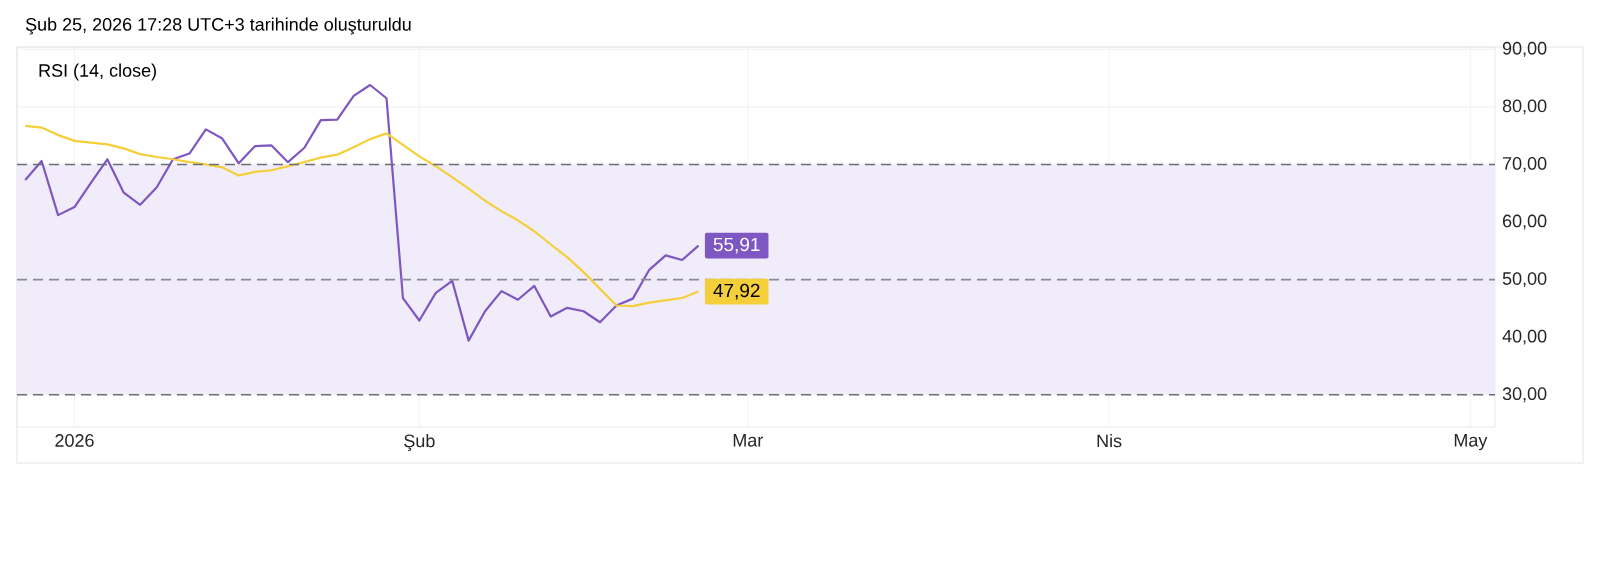 Image resolution: width=1600 pixels, height=575 pixels. I want to click on x-tick-label: Şub, so click(419, 442).